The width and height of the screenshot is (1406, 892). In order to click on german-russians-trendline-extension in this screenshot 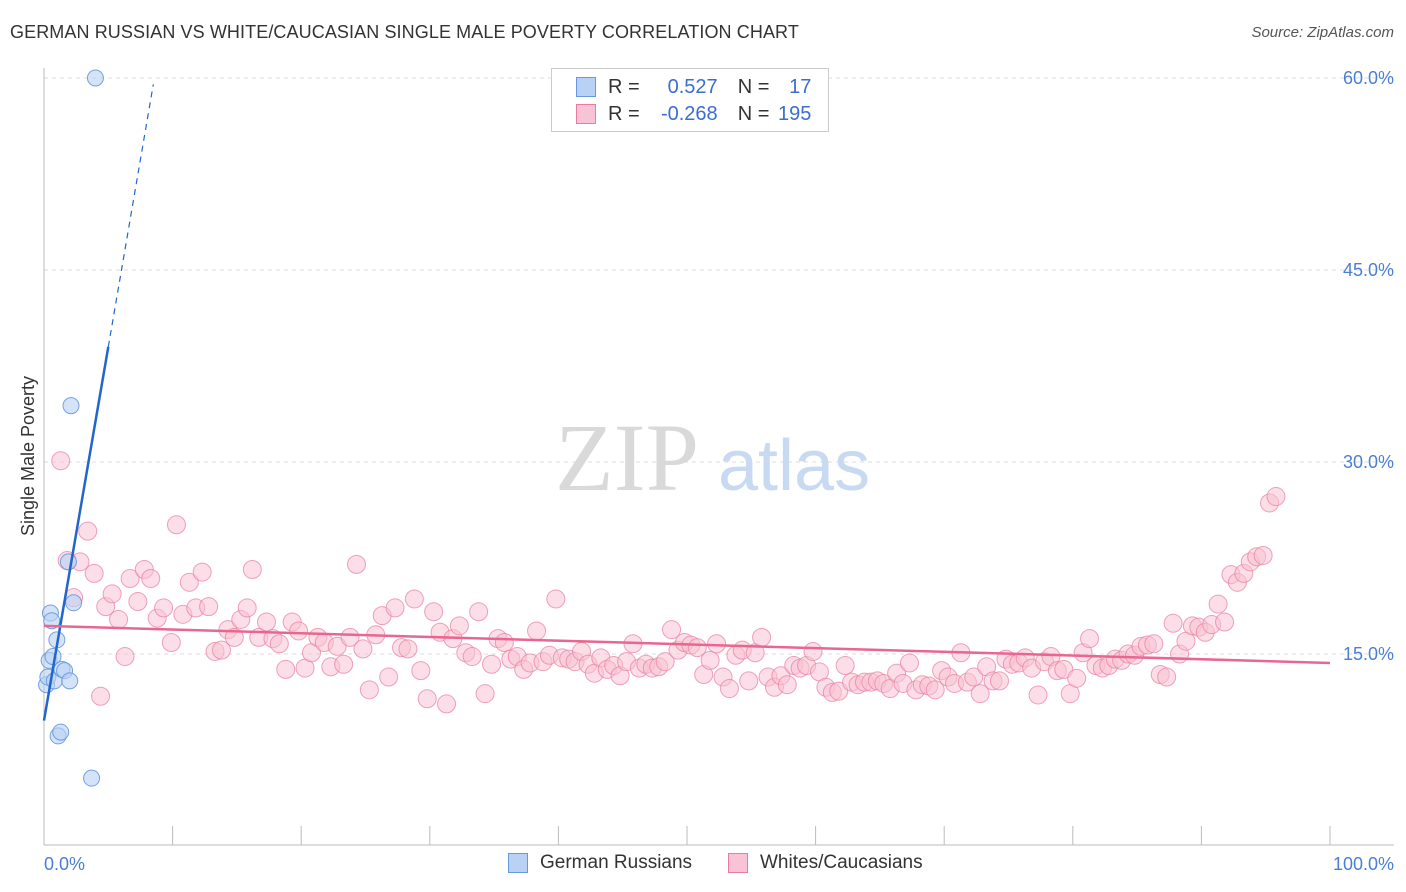, I will do `click(130, 215)`.